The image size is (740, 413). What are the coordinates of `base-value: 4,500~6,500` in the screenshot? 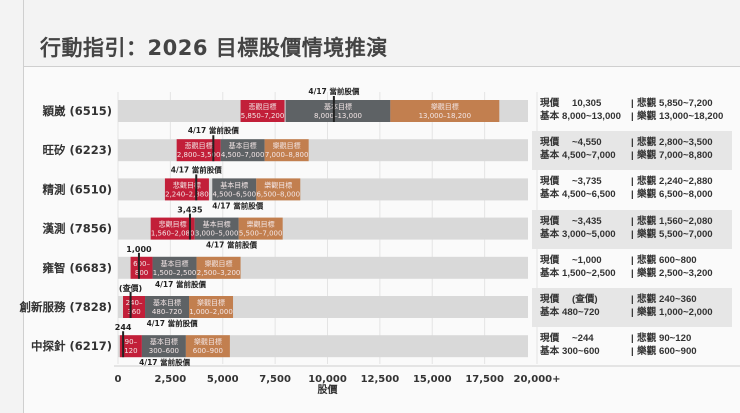 It's located at (589, 195).